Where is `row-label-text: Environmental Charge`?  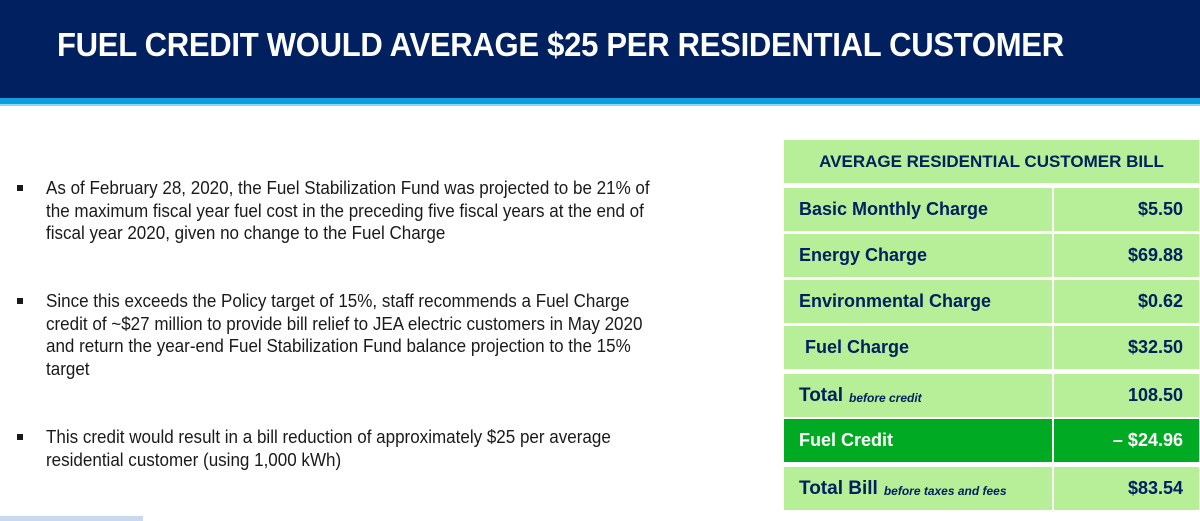
row-label-text: Environmental Charge is located at coordinates (895, 301).